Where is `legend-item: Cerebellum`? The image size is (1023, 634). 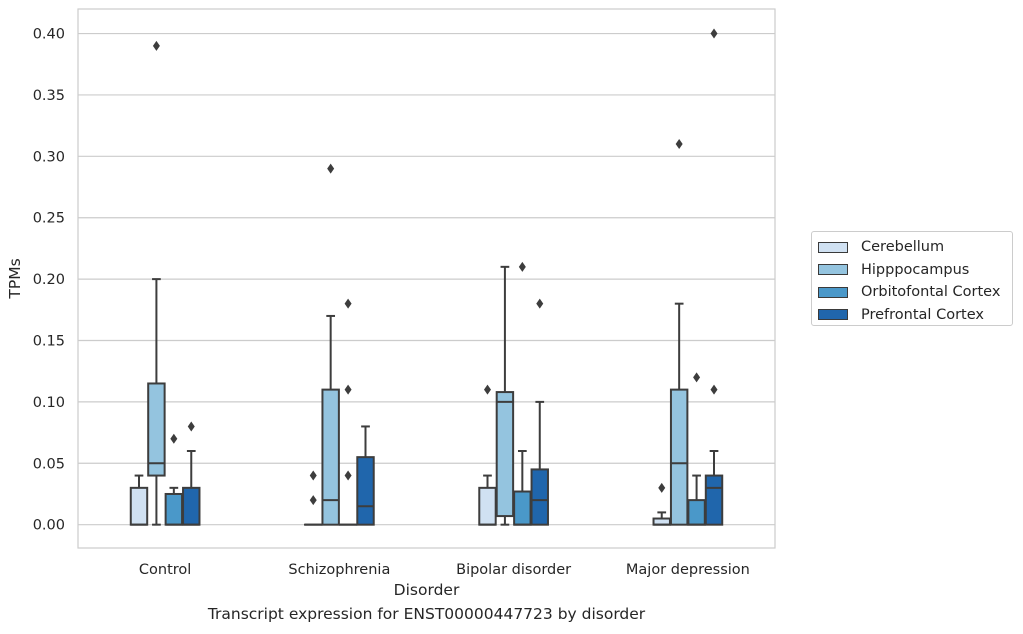 legend-item: Cerebellum is located at coordinates (915, 247).